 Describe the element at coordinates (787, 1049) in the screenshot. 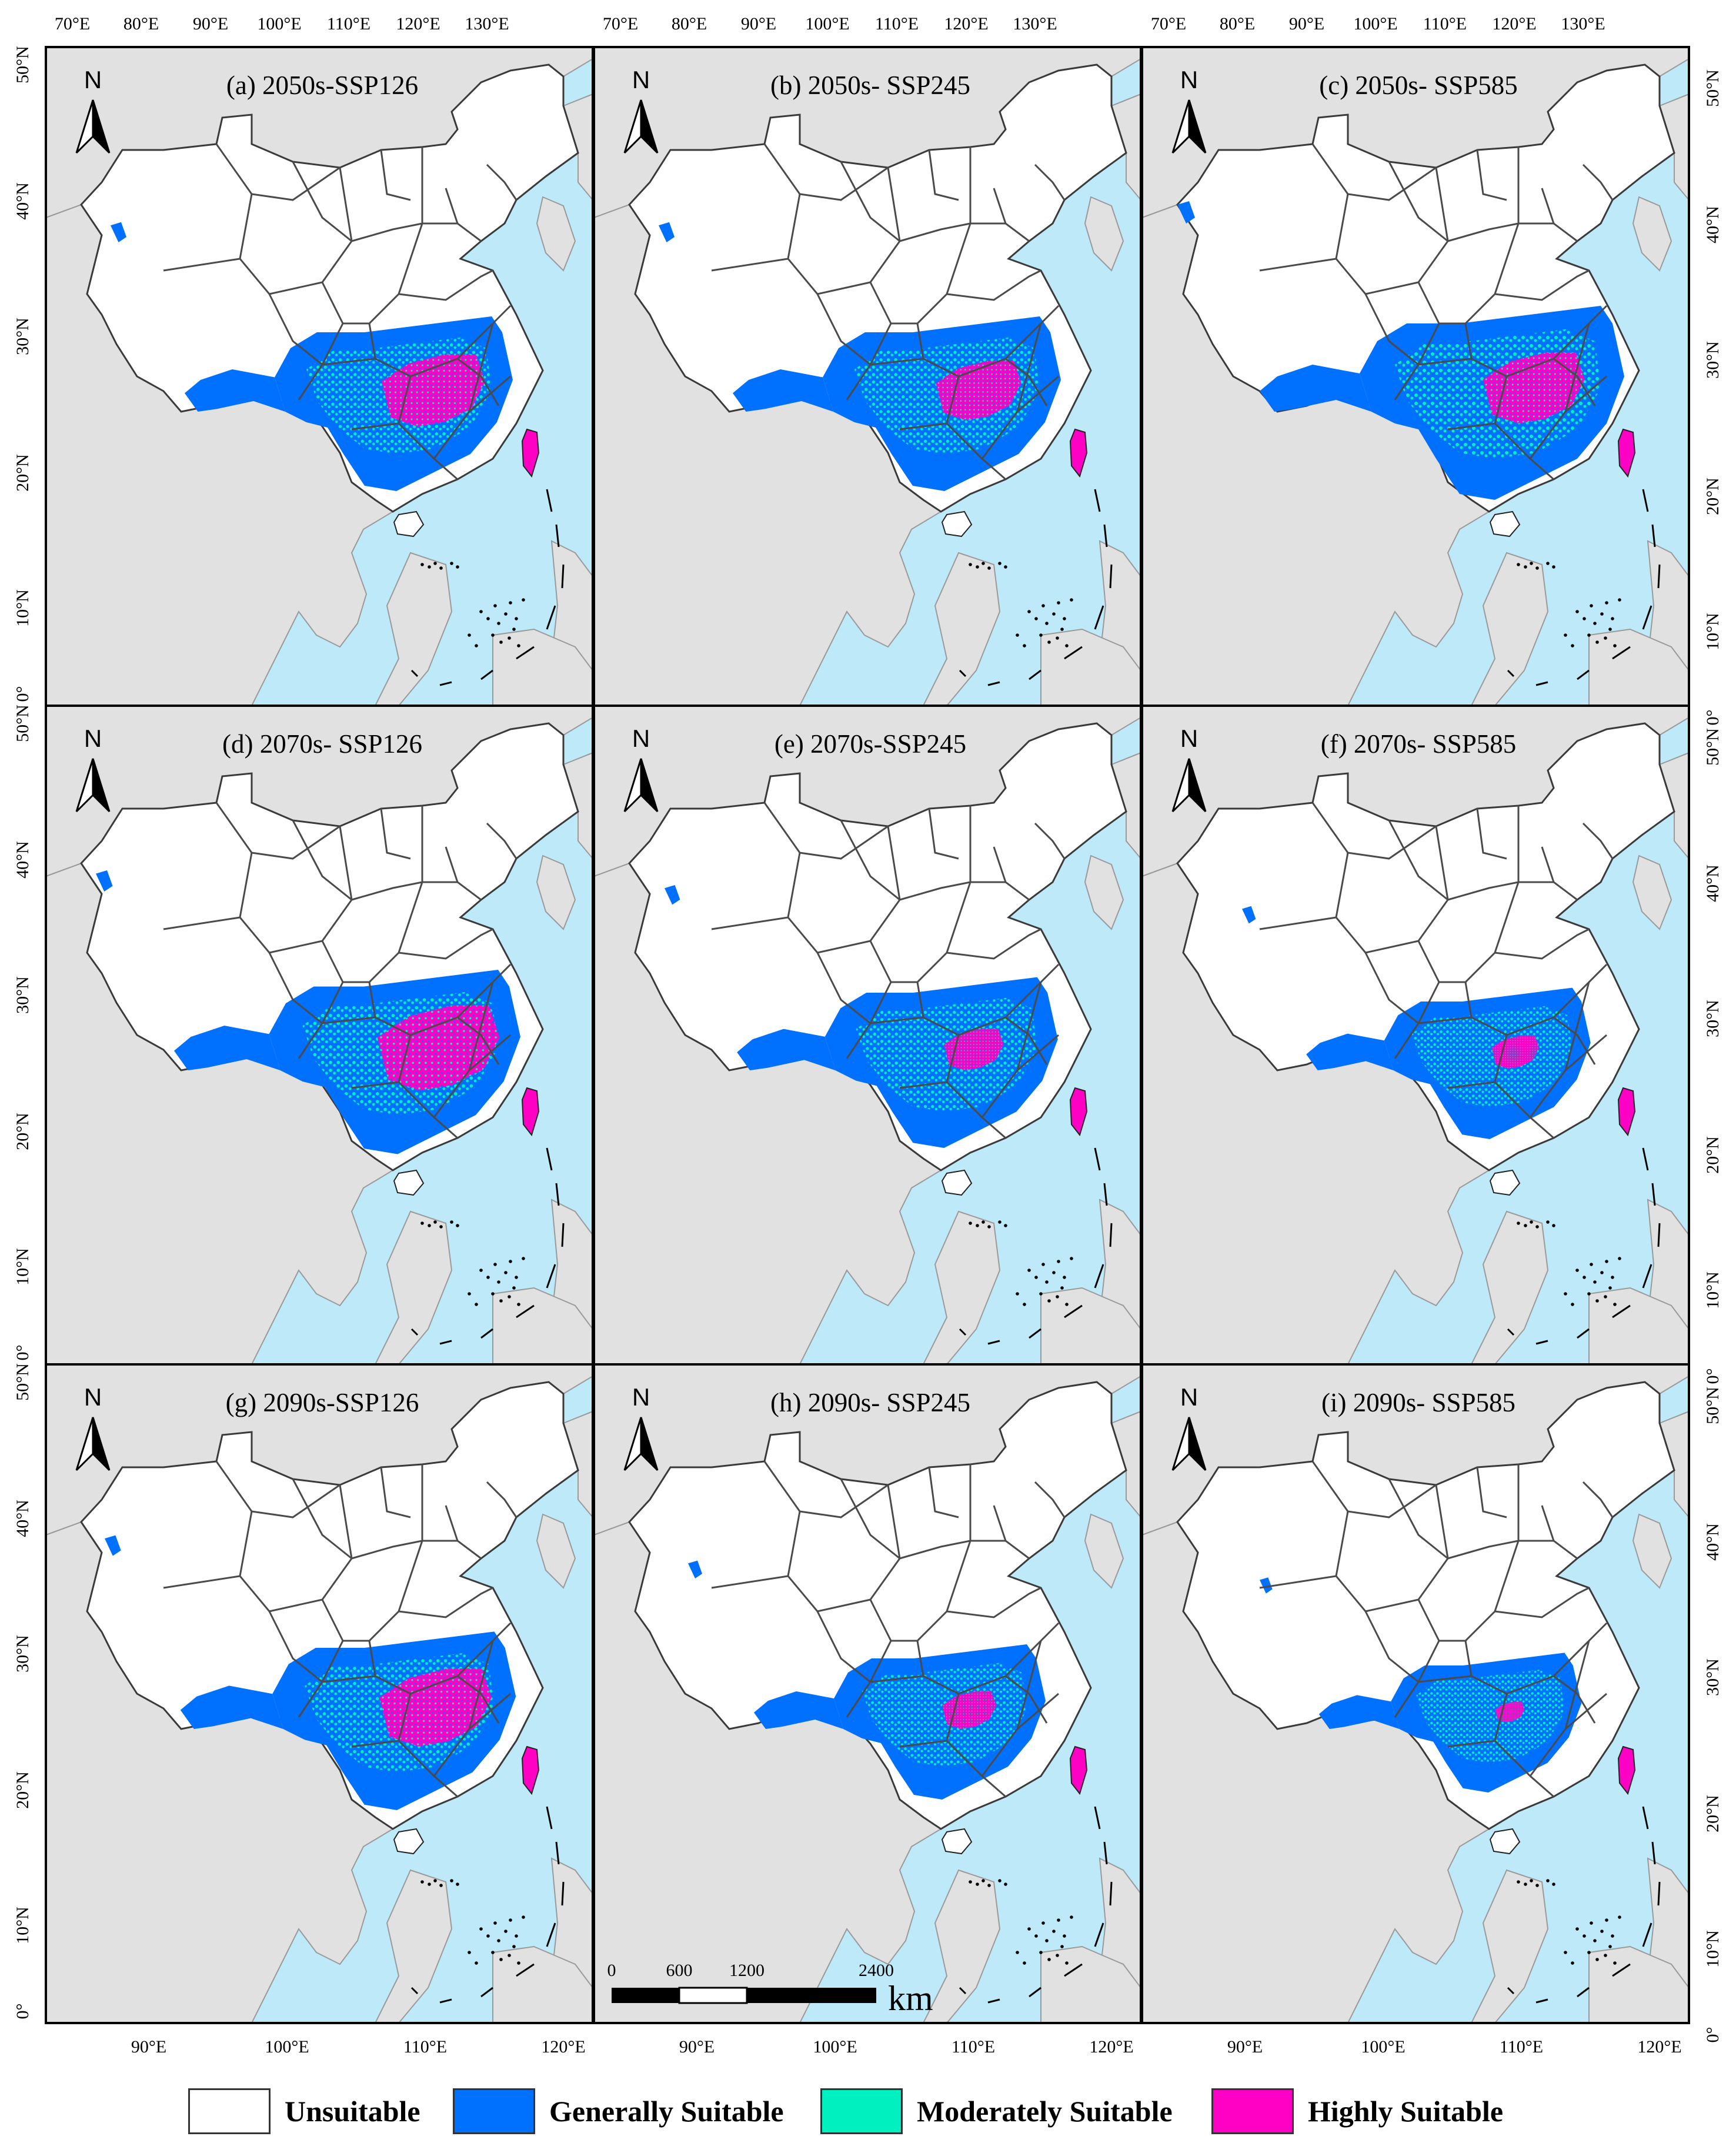

I see `generally-suitable-area-west` at that location.